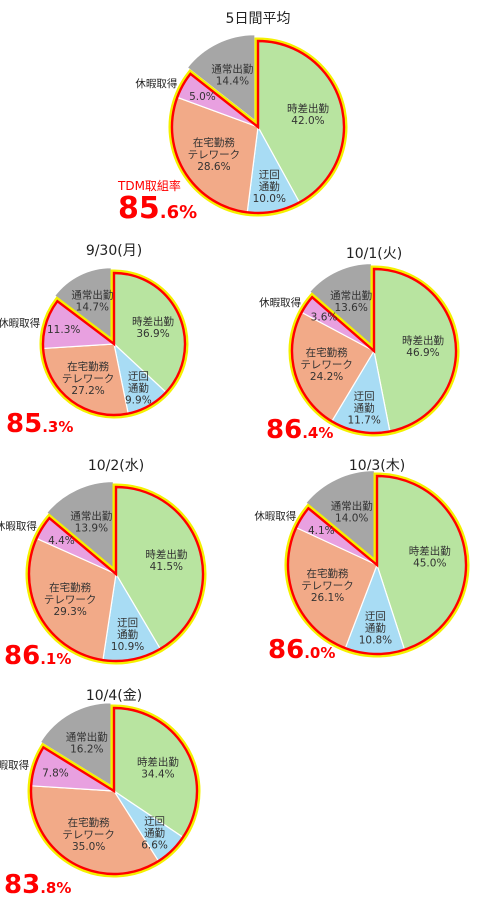 This screenshot has height=900, width=489. I want to click on value-label: 41.5%, so click(166, 567).